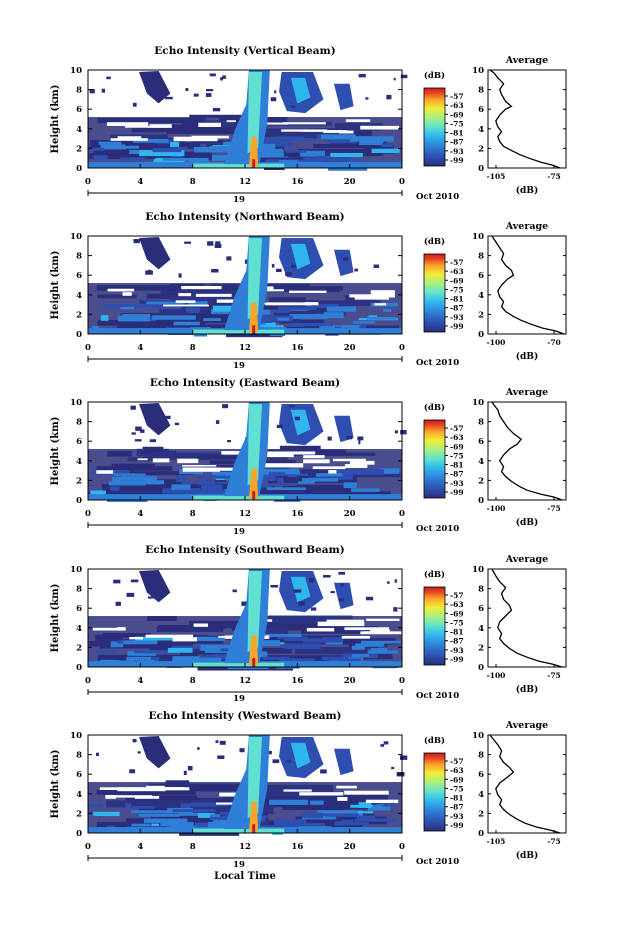 This screenshot has height=929, width=620. Describe the element at coordinates (193, 514) in the screenshot. I see `x-tick-label: 8` at that location.